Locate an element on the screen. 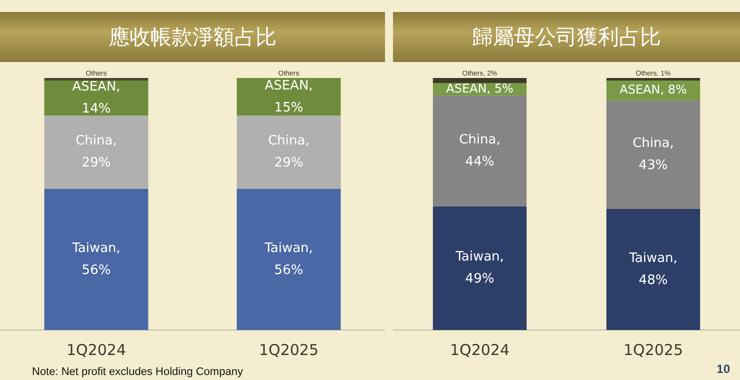  text: ASEAN, 5% is located at coordinates (480, 88).